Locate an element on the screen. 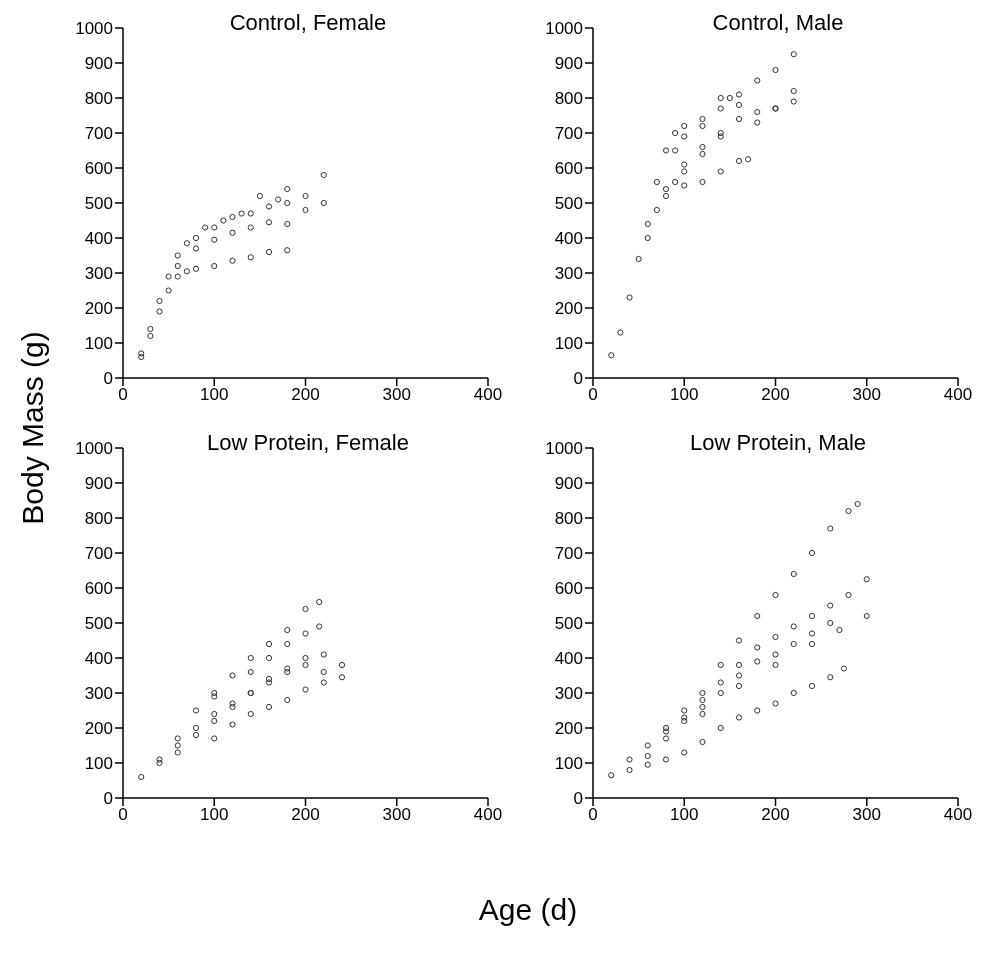  chart-title: Control, Male is located at coordinates (778, 23).